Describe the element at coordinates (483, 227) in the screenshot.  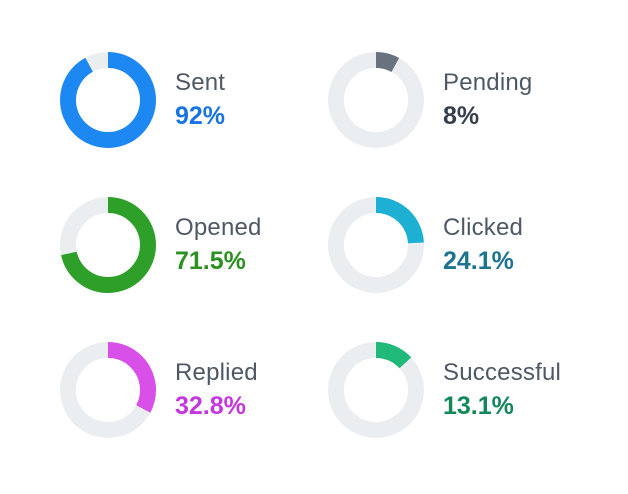
I see `stat-label: Clicked` at that location.